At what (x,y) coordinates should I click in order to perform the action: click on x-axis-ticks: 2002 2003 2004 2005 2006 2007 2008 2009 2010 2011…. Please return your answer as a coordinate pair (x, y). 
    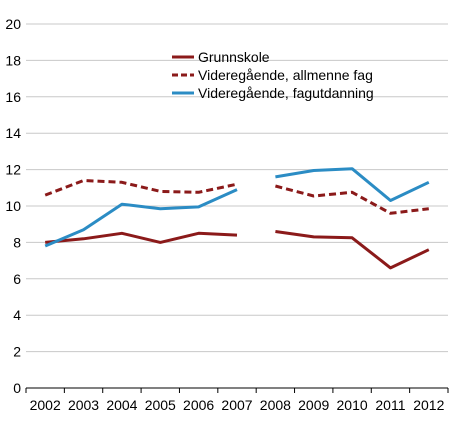
    Looking at the image, I should click on (237, 400).